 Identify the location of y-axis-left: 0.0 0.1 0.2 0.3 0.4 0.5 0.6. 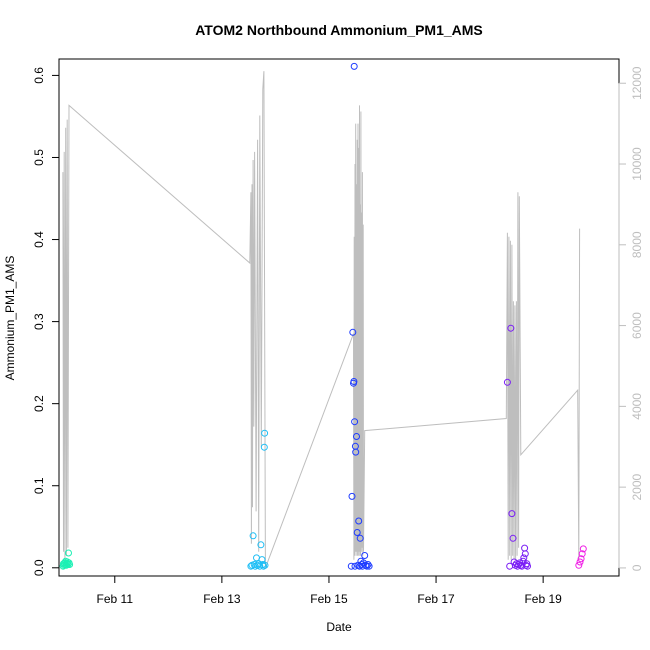
(46, 321).